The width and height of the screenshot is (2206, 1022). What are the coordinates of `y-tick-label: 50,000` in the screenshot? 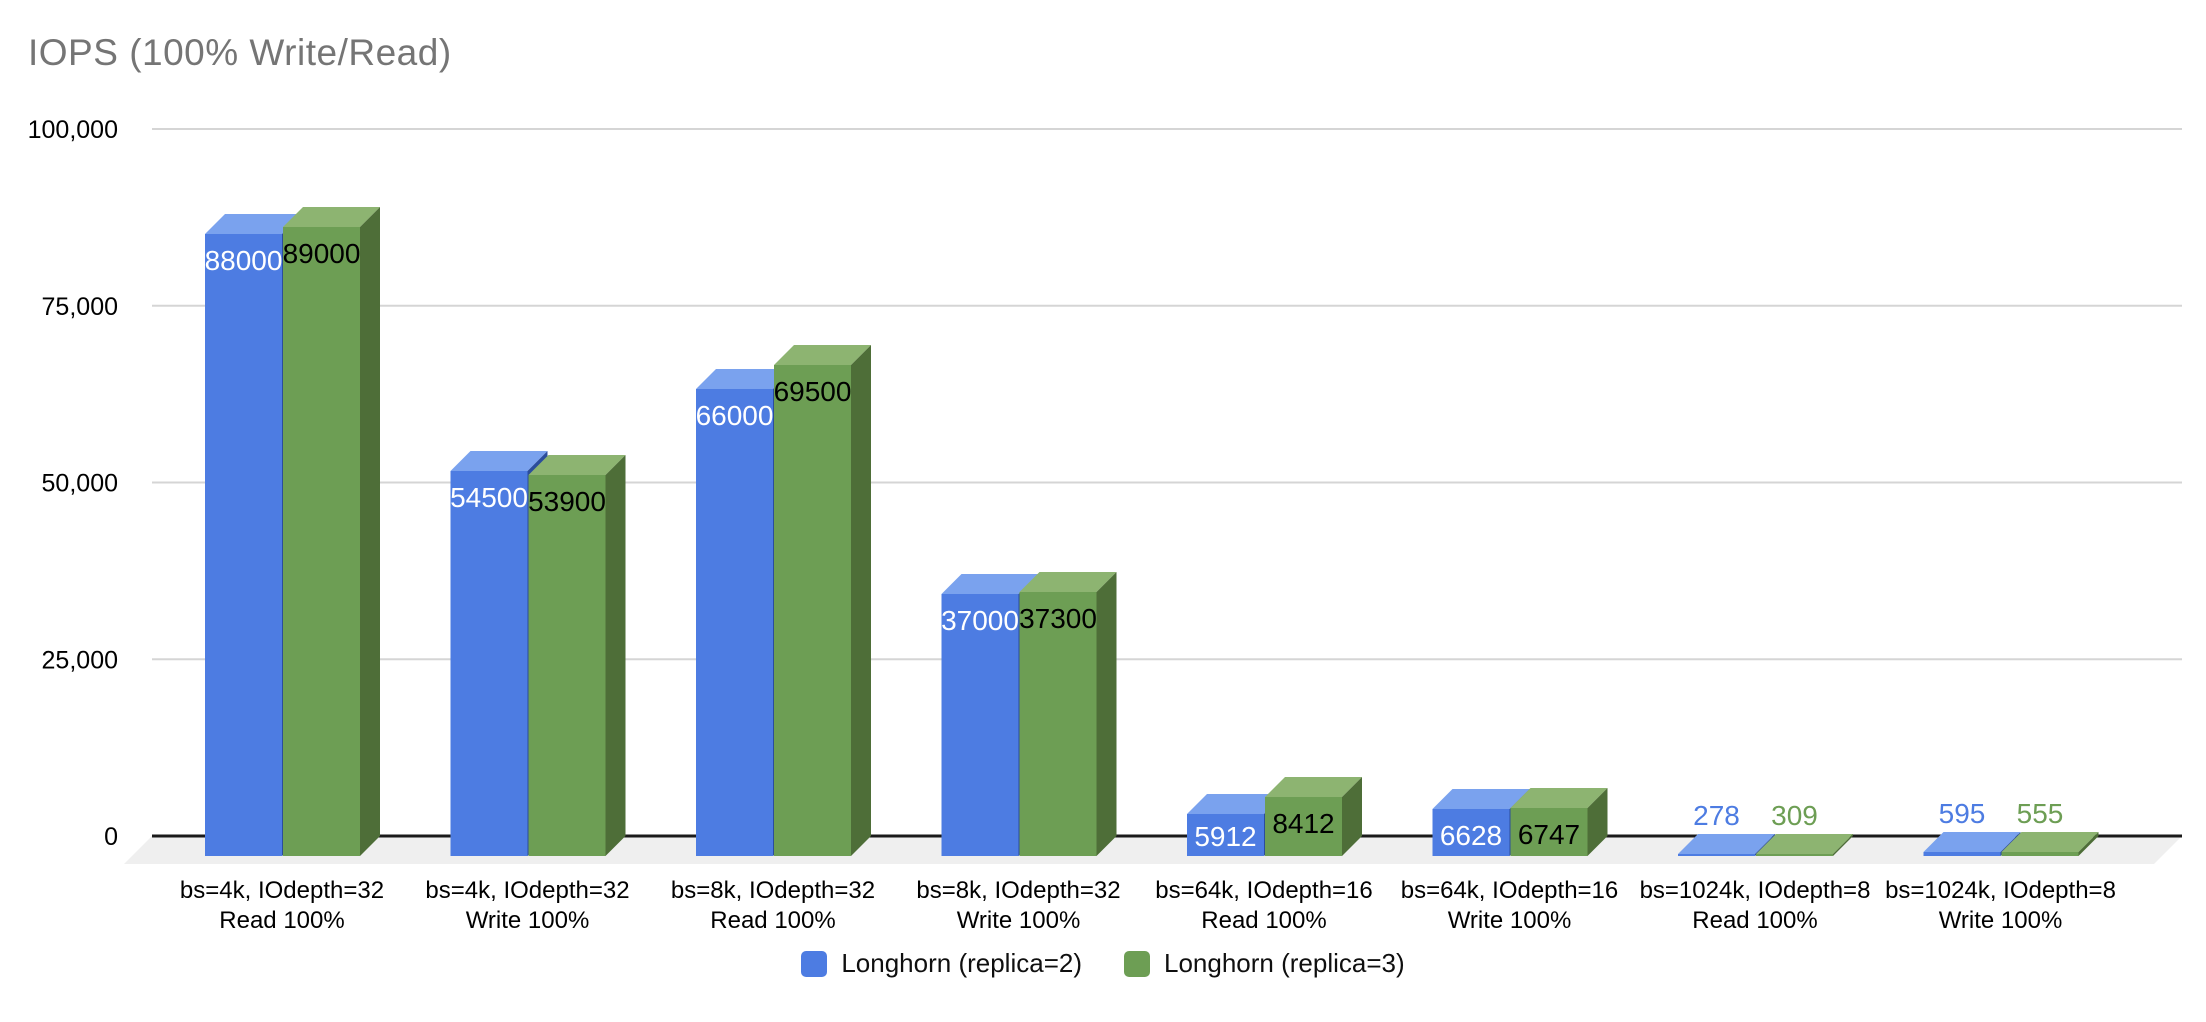 It's located at (80, 484).